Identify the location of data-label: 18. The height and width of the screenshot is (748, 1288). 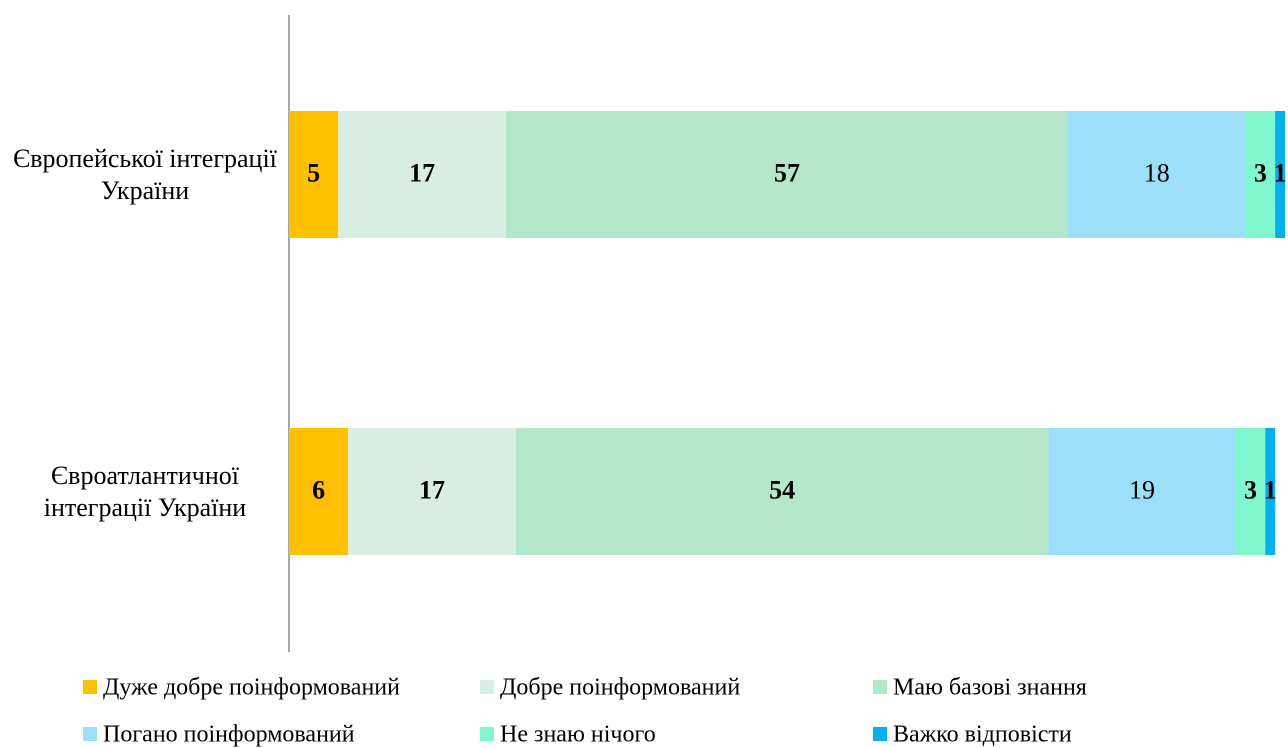
(1157, 172).